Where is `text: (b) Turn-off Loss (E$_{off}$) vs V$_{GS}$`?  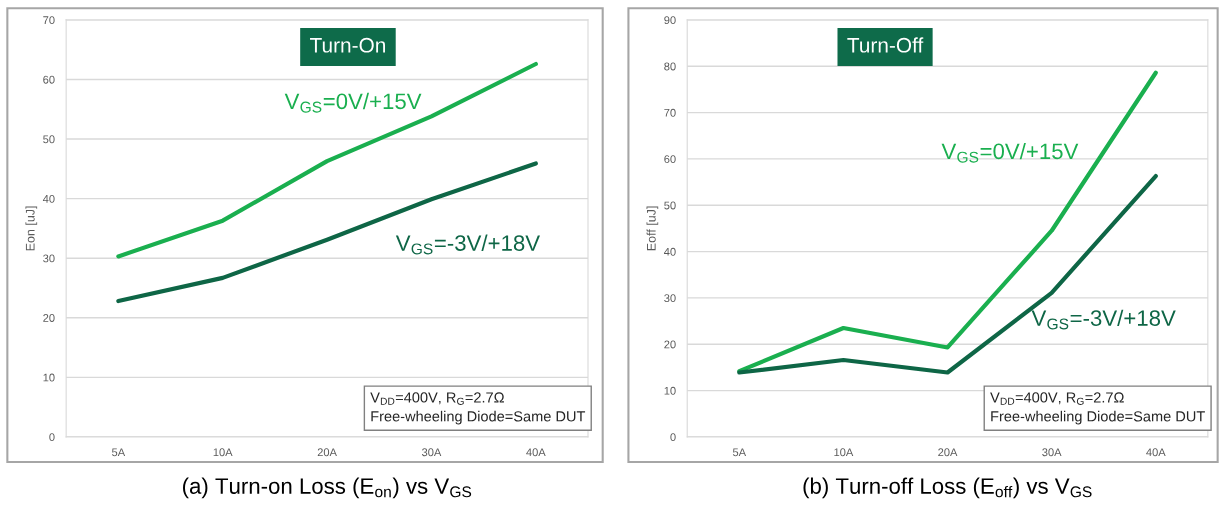
text: (b) Turn-off Loss (E$_{off}$) vs V$_{GS}$ is located at coordinates (947, 488).